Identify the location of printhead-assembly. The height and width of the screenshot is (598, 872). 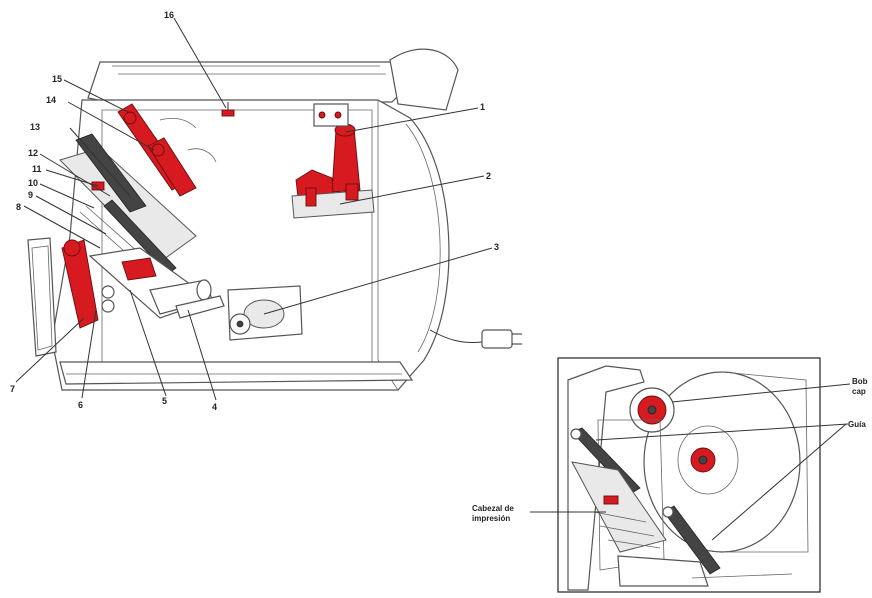
(142, 226).